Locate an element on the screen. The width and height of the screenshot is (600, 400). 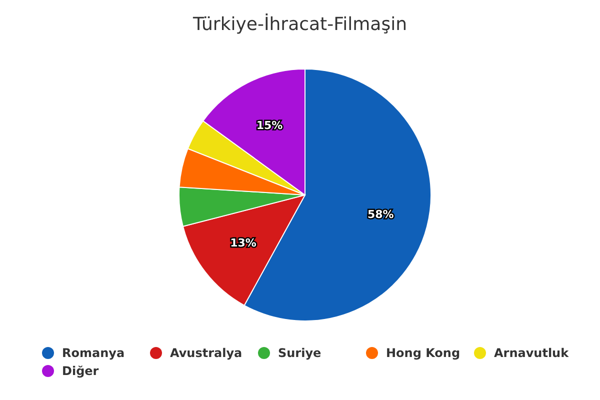
data-label: 58% is located at coordinates (380, 214).